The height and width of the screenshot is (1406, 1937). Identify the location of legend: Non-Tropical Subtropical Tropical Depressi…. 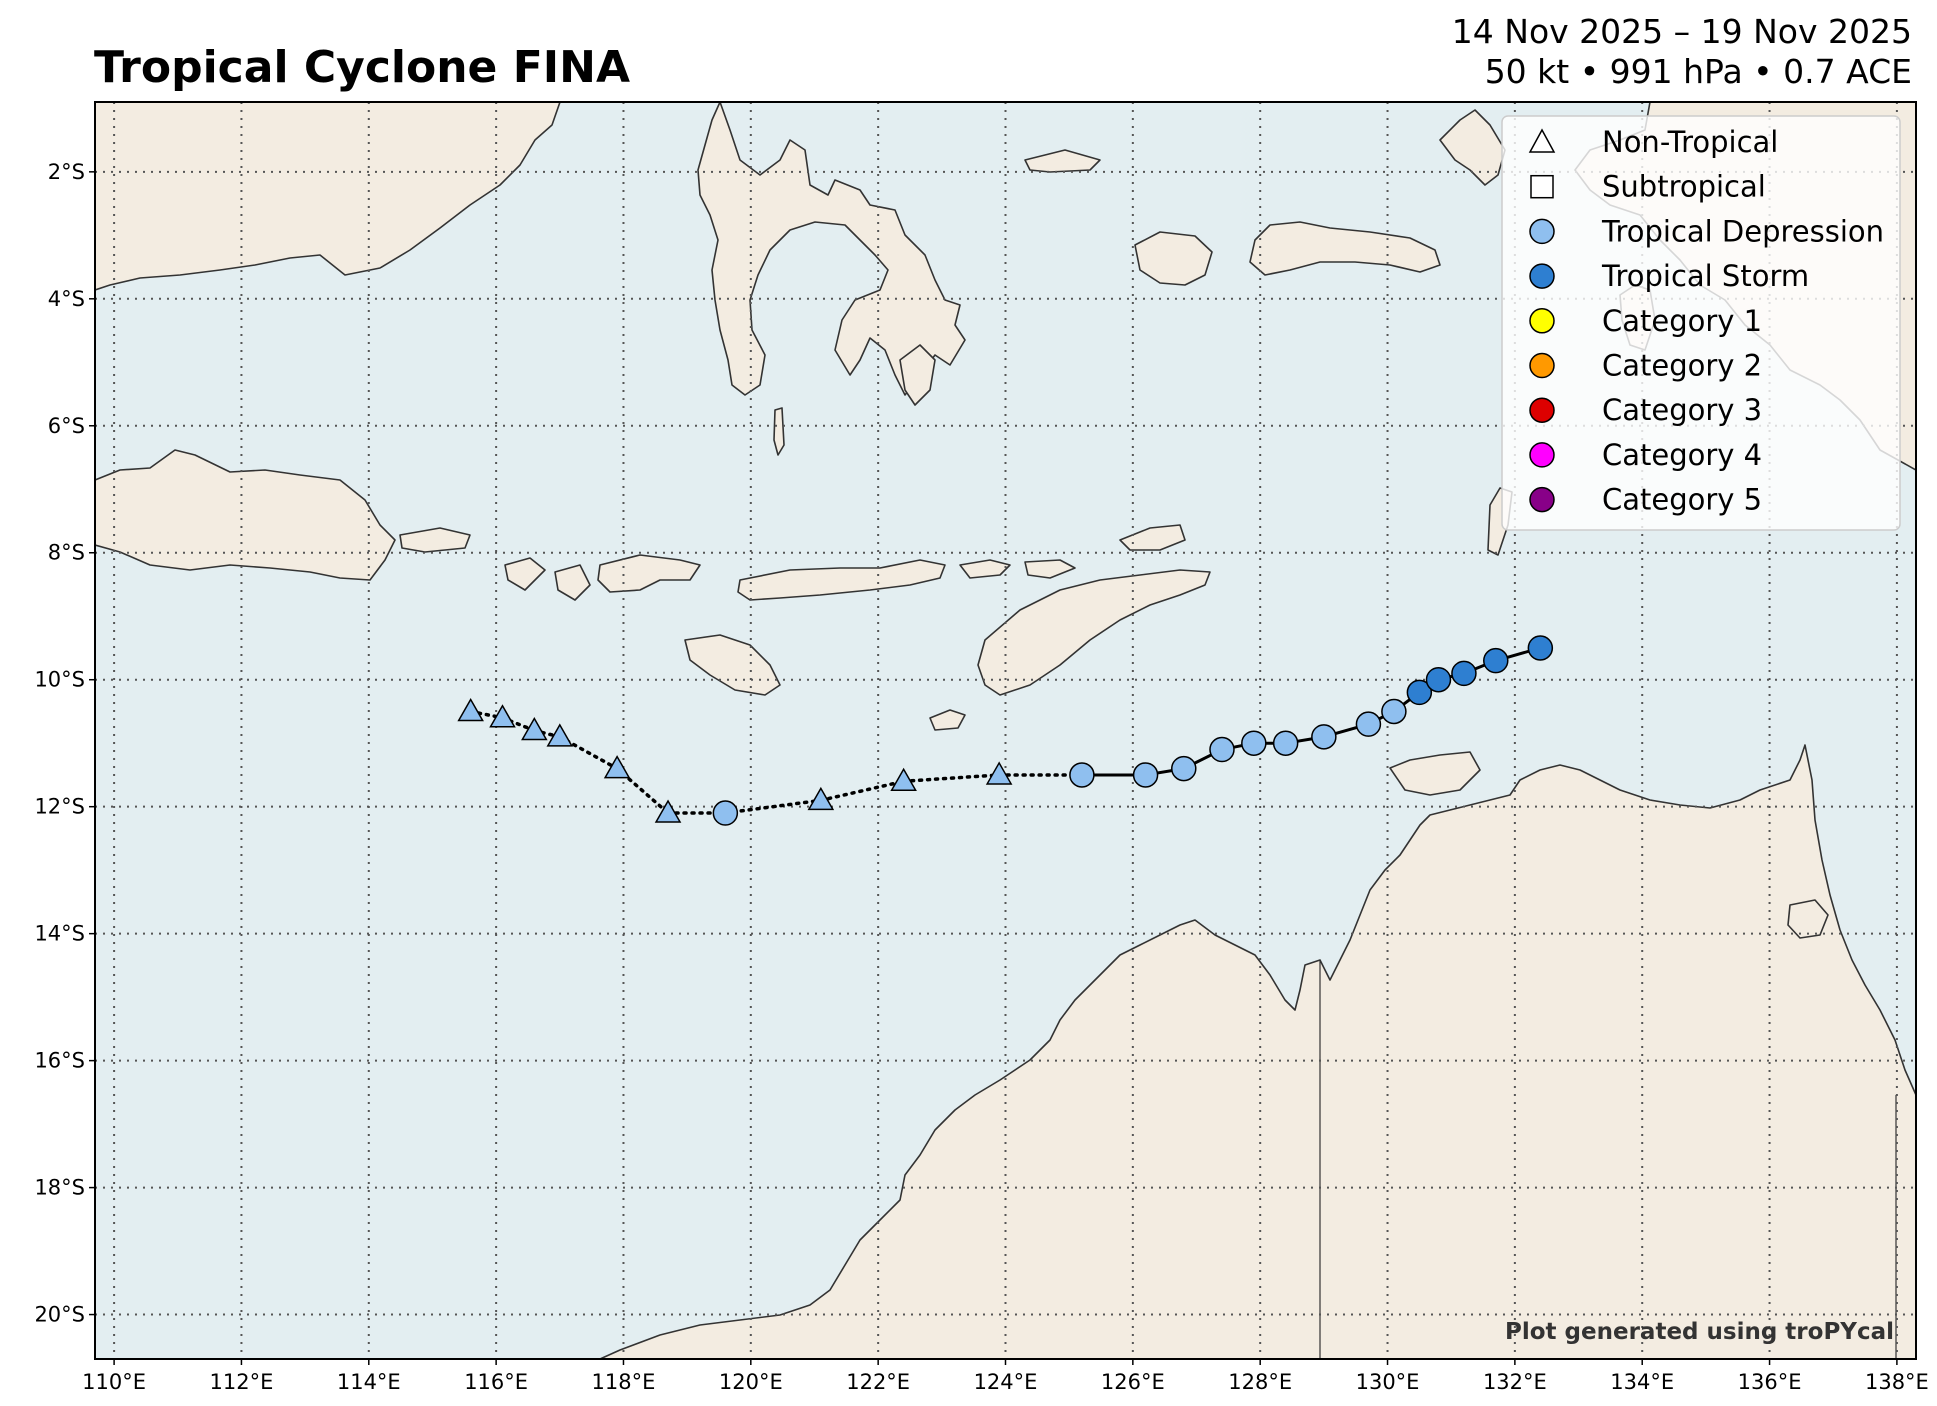
(1701, 323).